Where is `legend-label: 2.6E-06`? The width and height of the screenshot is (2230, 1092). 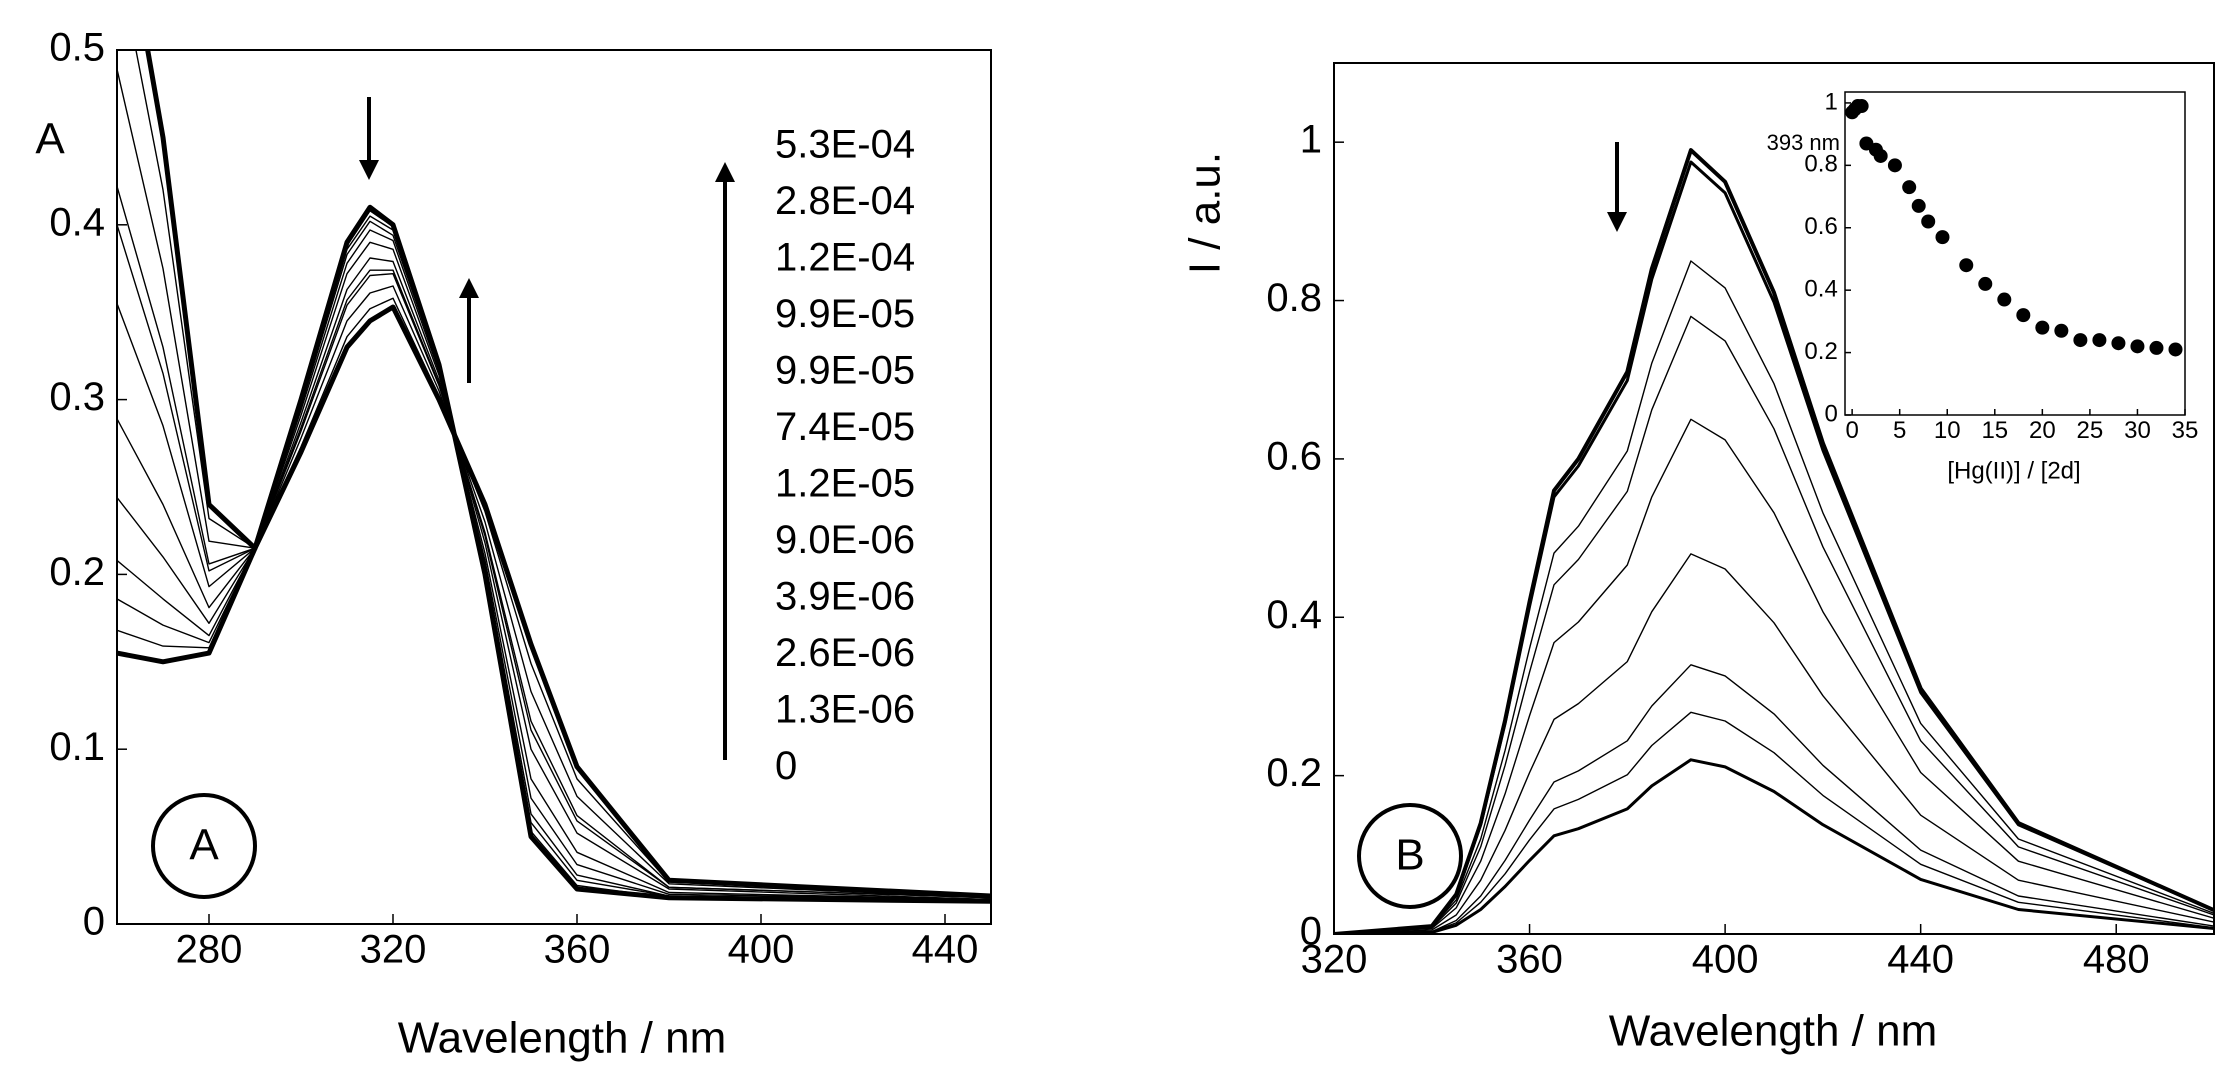
legend-label: 2.6E-06 is located at coordinates (845, 653).